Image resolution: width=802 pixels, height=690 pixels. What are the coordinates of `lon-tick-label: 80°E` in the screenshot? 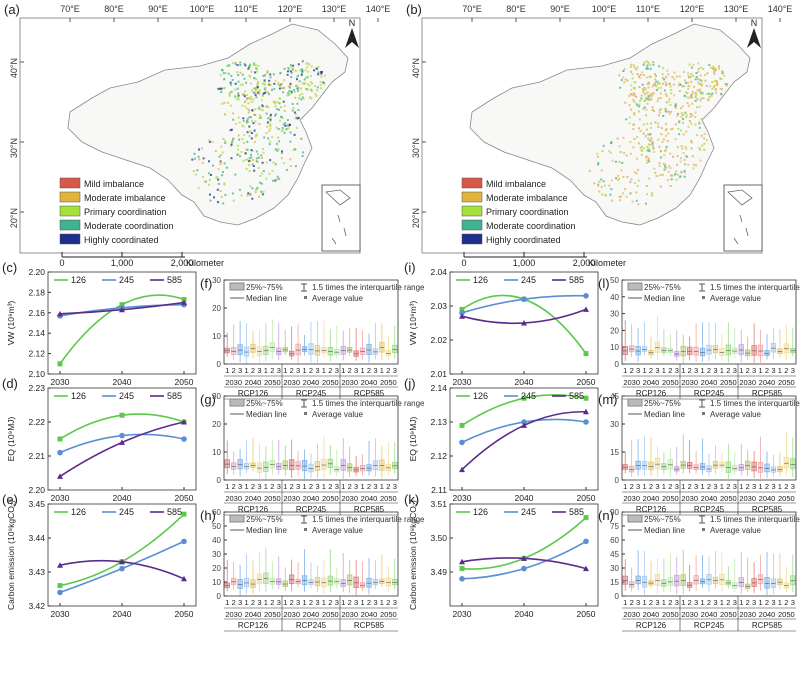 It's located at (516, 9).